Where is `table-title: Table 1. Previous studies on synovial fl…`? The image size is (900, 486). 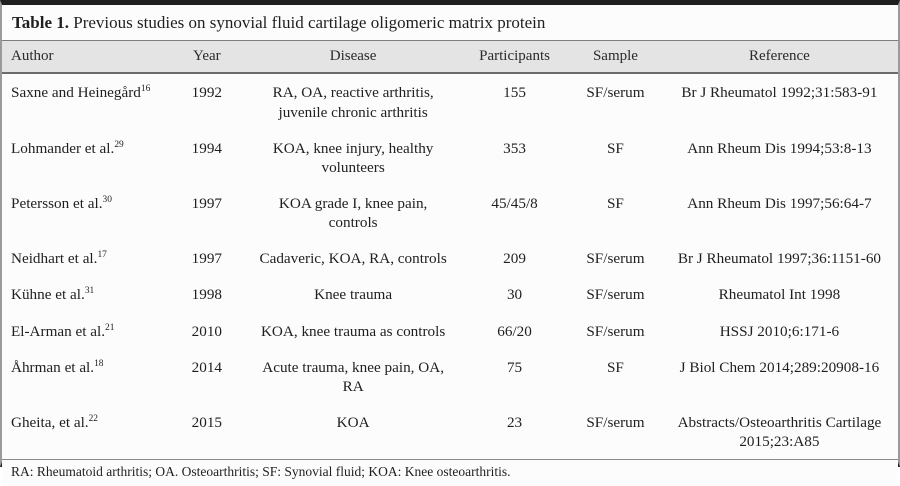
table-title: Table 1. Previous studies on synovial fl… is located at coordinates (450, 23).